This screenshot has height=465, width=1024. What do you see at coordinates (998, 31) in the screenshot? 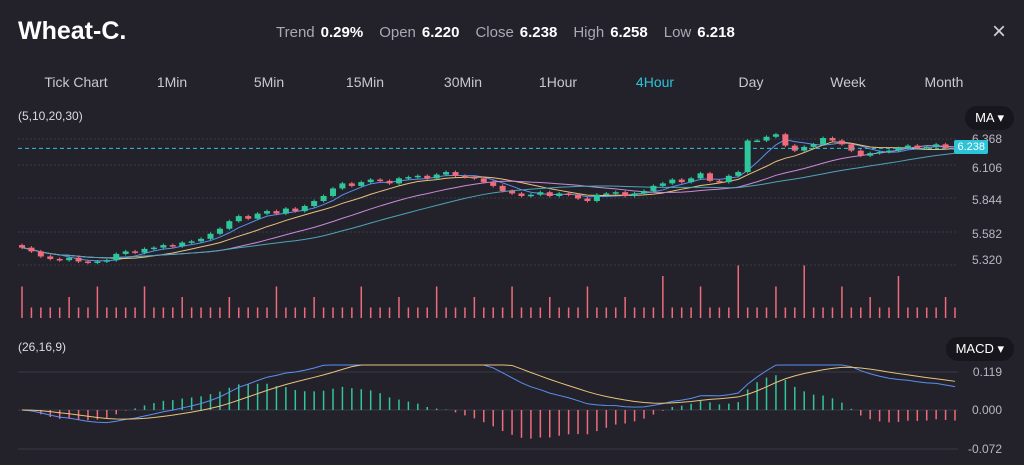
I see `close-icon: ×` at bounding box center [998, 31].